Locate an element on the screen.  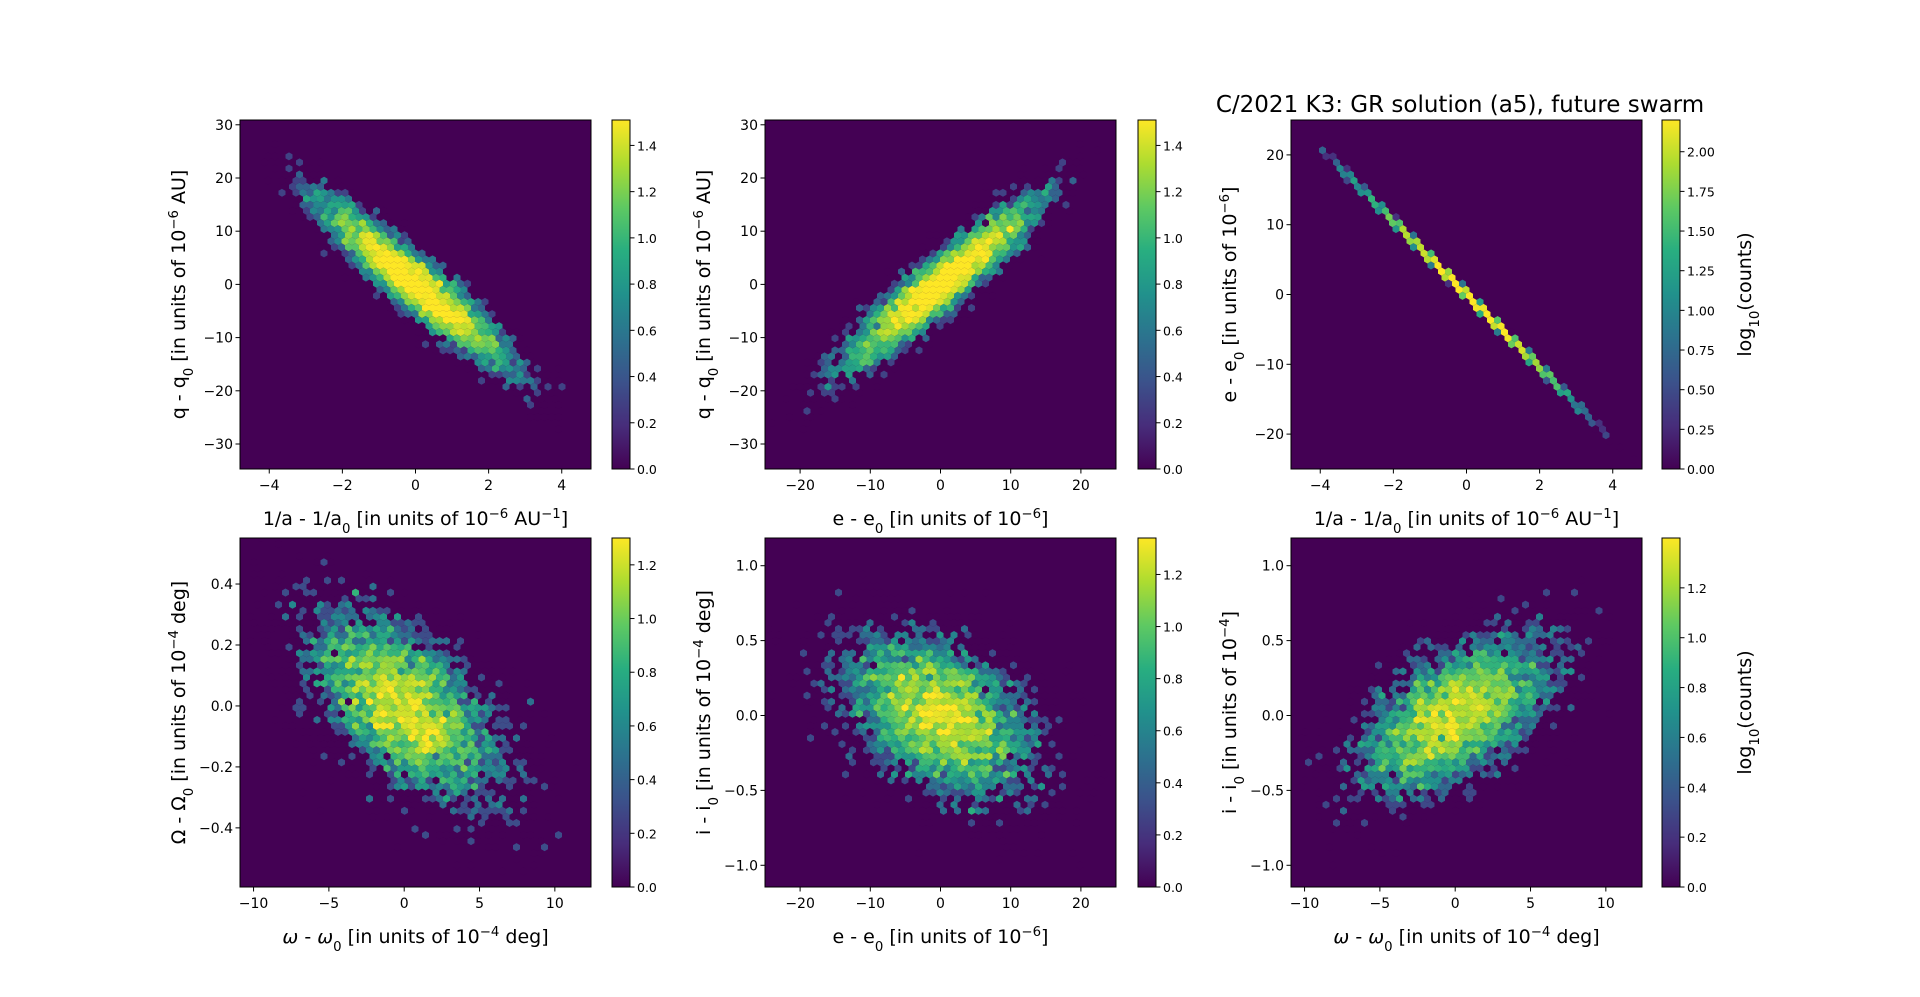
colorbar-tick-label: 0.6 is located at coordinates (647, 726).